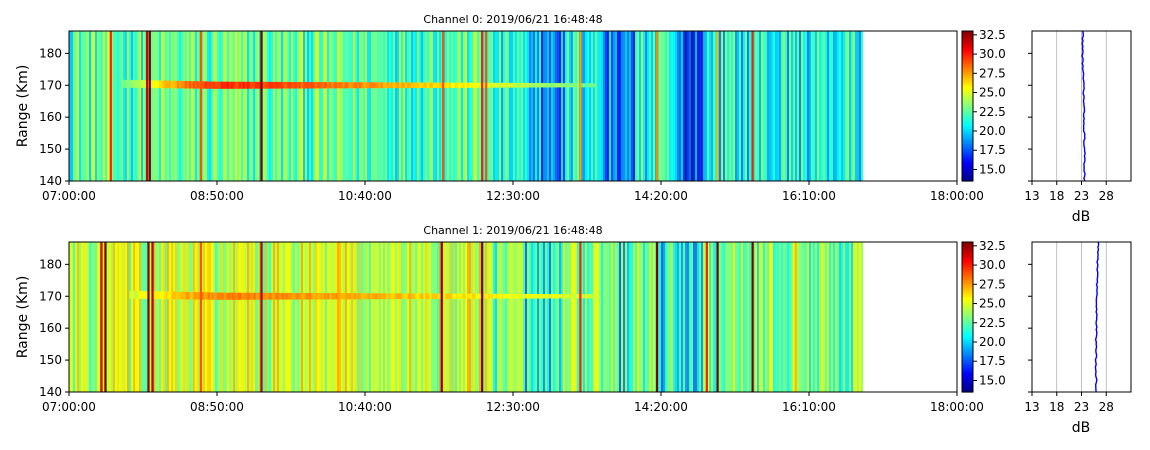 The image size is (1150, 450). What do you see at coordinates (50, 117) in the screenshot?
I see `y-tick-label: 160` at bounding box center [50, 117].